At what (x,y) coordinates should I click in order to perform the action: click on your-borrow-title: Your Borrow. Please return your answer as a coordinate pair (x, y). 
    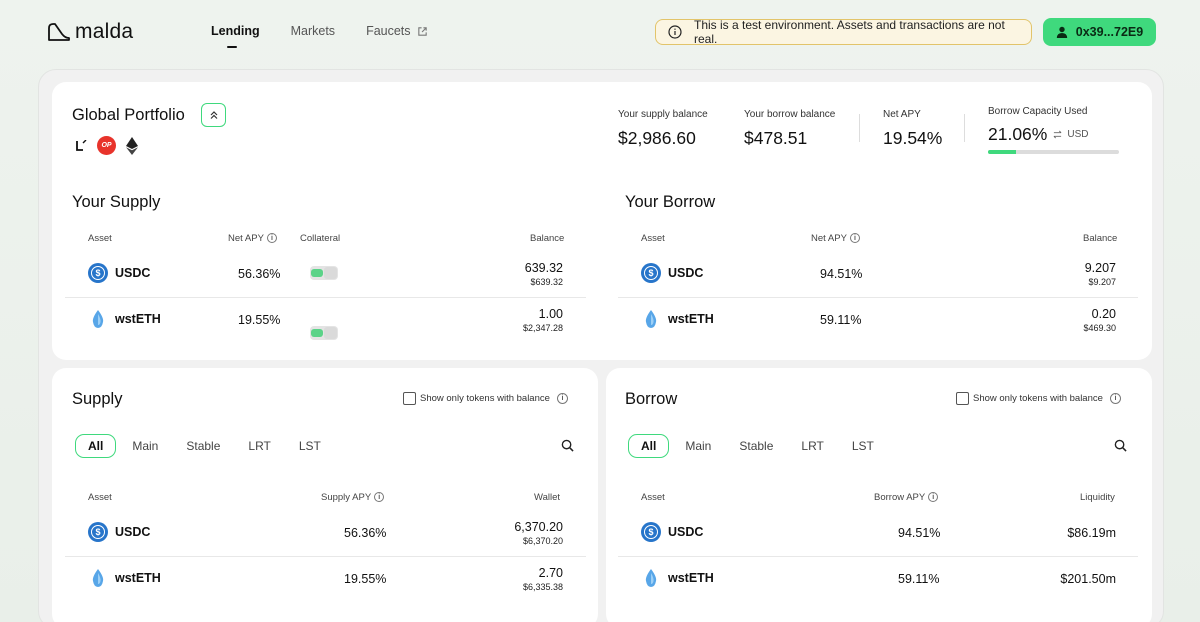
    Looking at the image, I should click on (670, 202).